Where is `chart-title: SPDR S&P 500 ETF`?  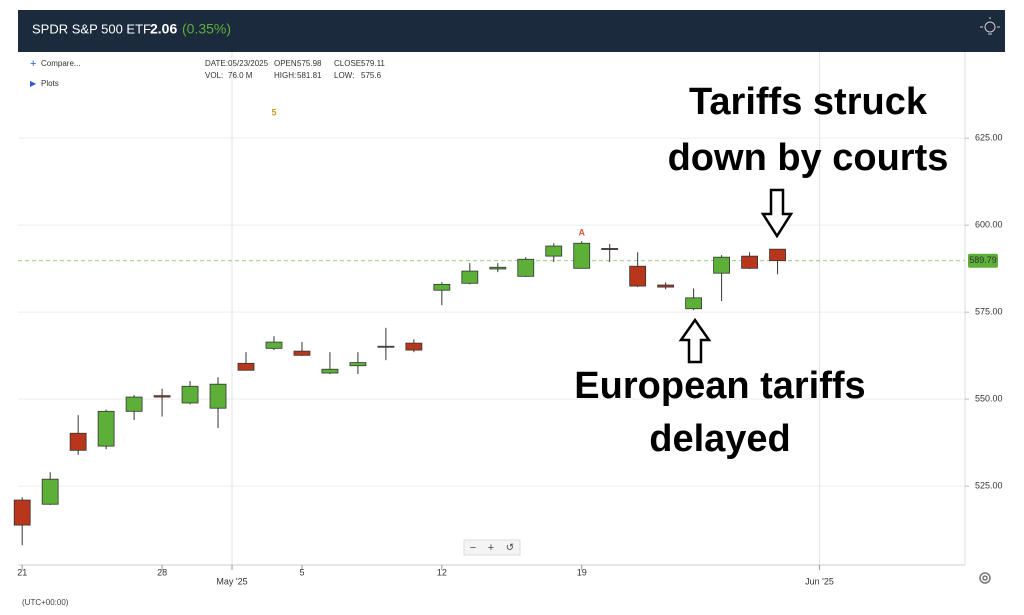 chart-title: SPDR S&P 500 ETF is located at coordinates (91, 28).